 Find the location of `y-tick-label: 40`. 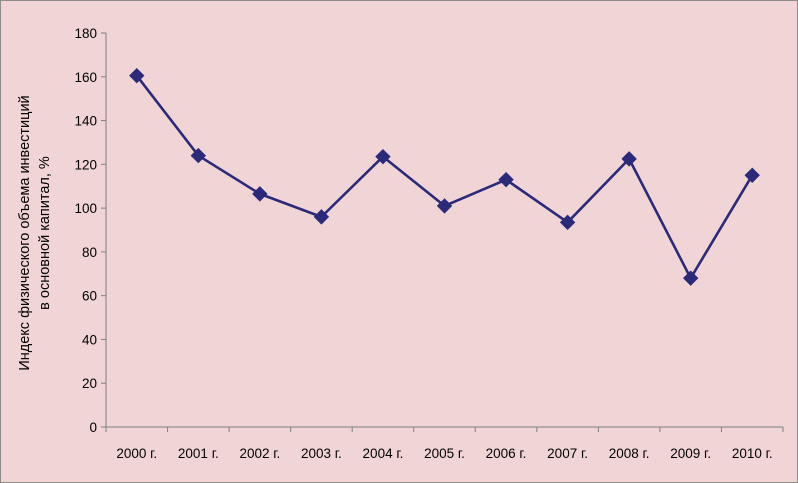

y-tick-label: 40 is located at coordinates (89, 339).